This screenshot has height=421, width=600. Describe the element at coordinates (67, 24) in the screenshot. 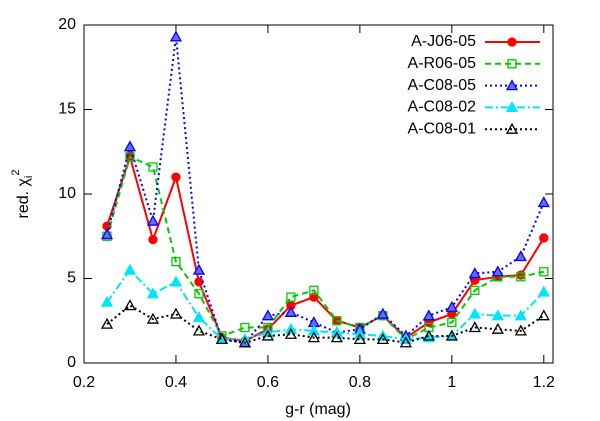

I see `y-tick-label: 20` at that location.